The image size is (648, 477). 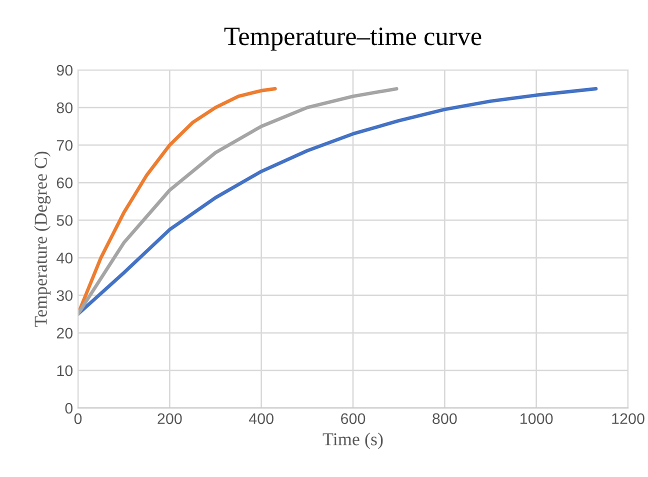 What do you see at coordinates (353, 418) in the screenshot?
I see `x-tick-label: 600` at bounding box center [353, 418].